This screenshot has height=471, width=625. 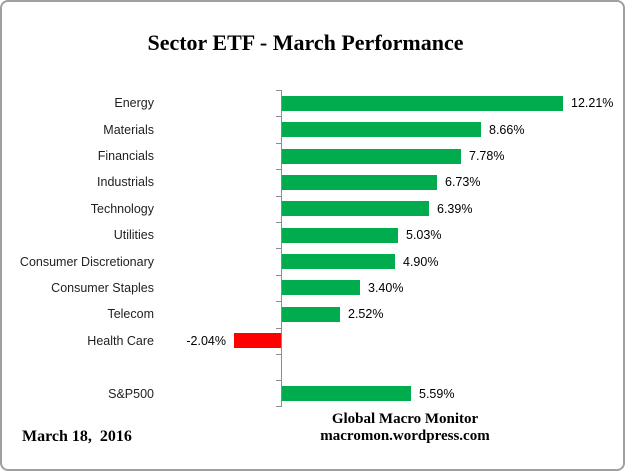 What do you see at coordinates (424, 235) in the screenshot?
I see `value-label: 5.03%` at bounding box center [424, 235].